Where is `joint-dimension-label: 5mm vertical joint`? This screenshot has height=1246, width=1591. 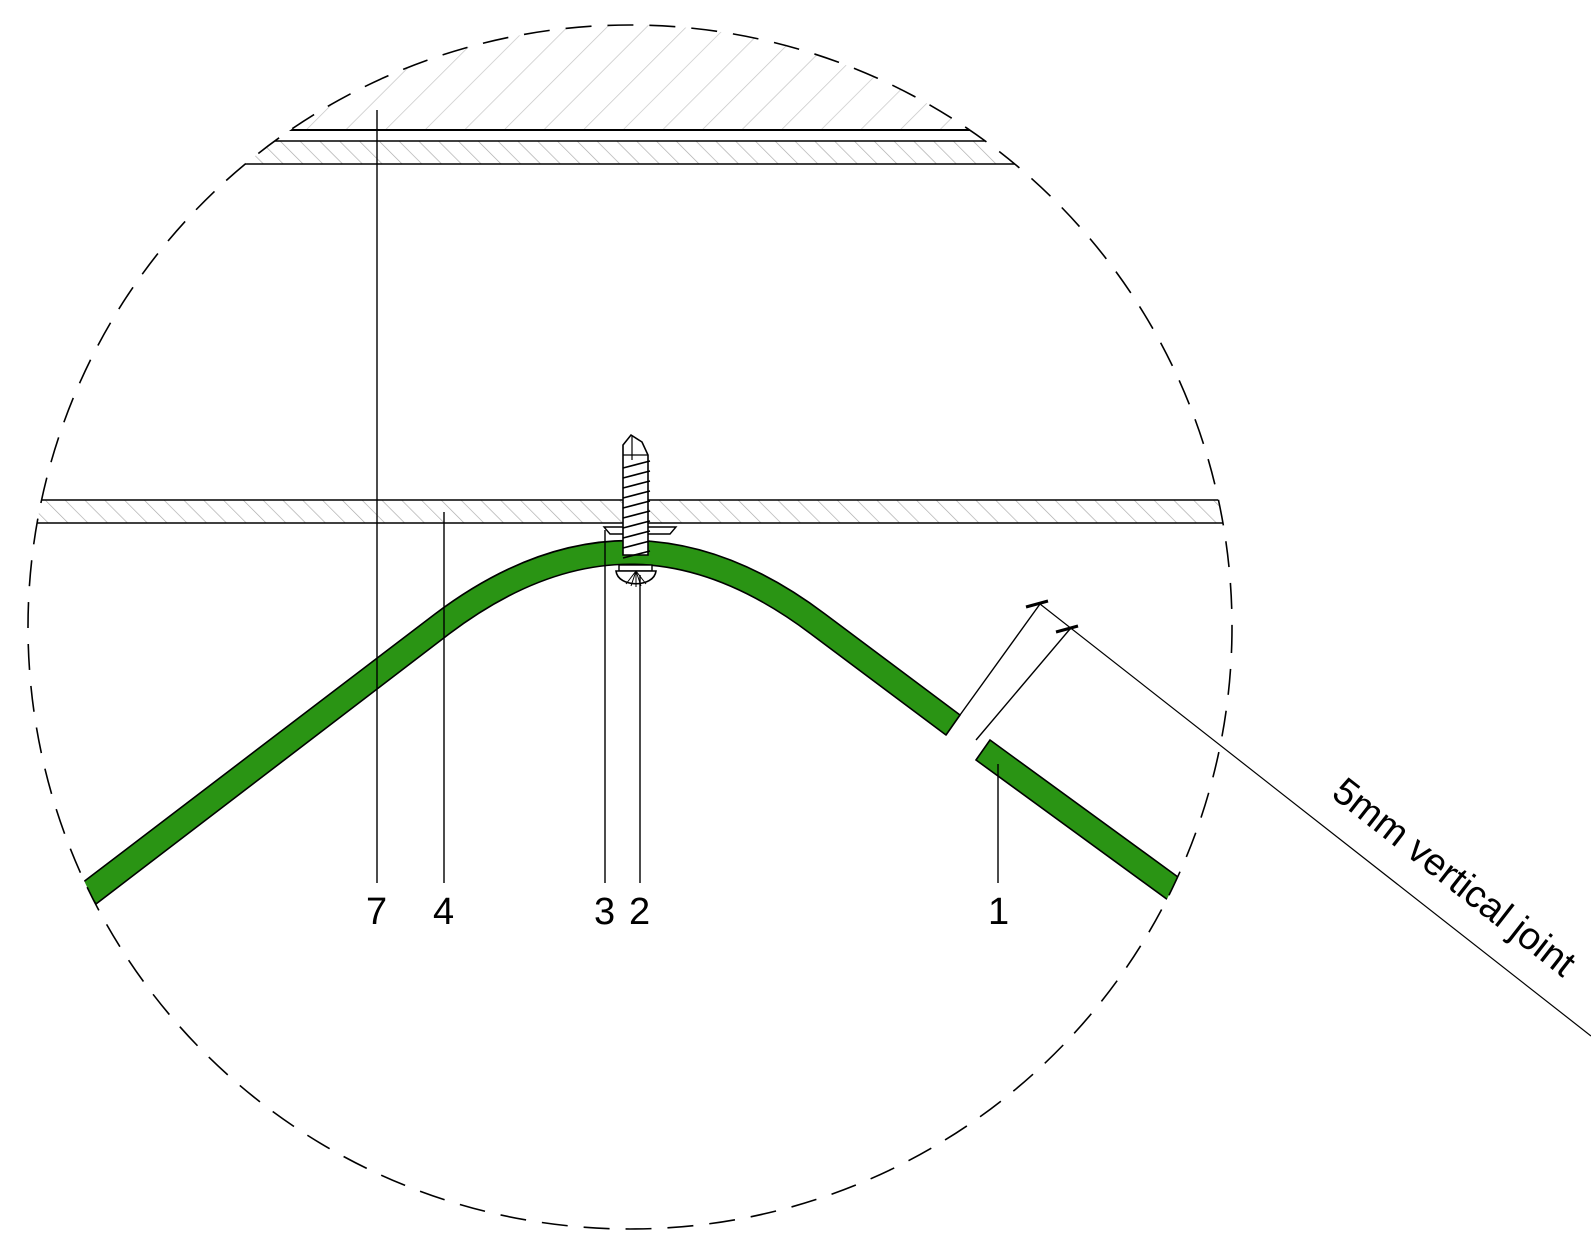 joint-dimension-label: 5mm vertical joint is located at coordinates (1453, 877).